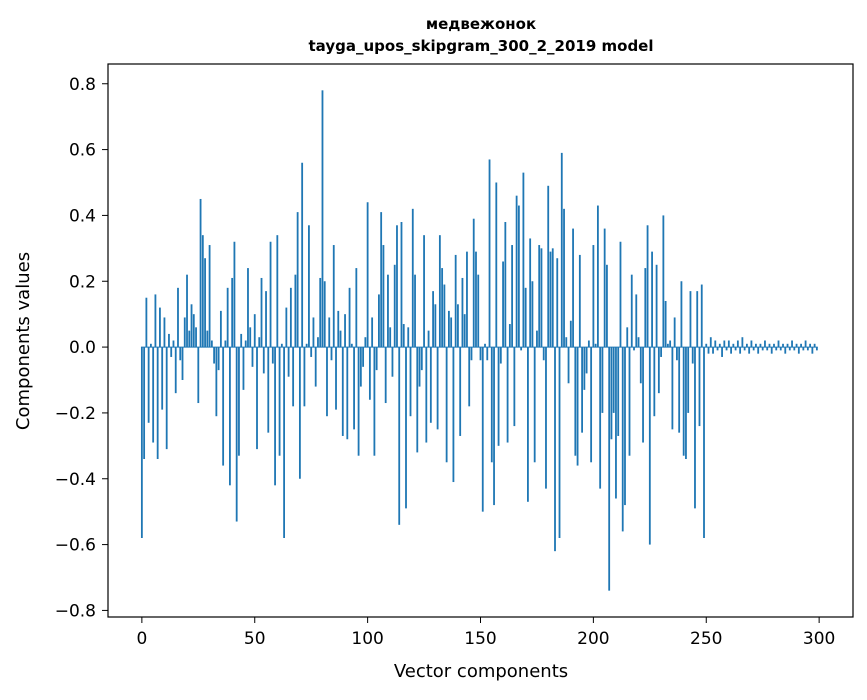  What do you see at coordinates (82, 216) in the screenshot?
I see `y-tick-label: 0.4` at bounding box center [82, 216].